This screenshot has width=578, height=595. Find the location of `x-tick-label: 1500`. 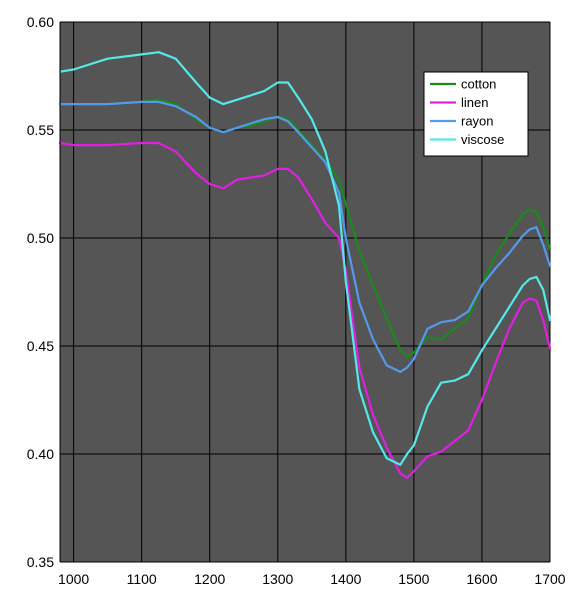

x-tick-label: 1500 is located at coordinates (413, 579).